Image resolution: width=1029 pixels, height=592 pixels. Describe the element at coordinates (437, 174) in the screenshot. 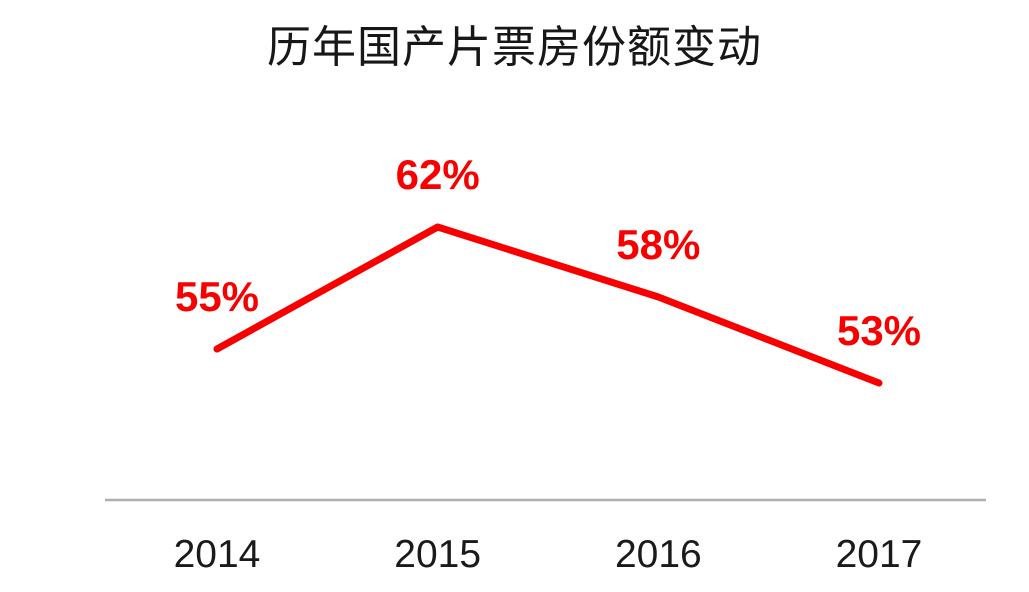

I see `data-label: 62%` at that location.